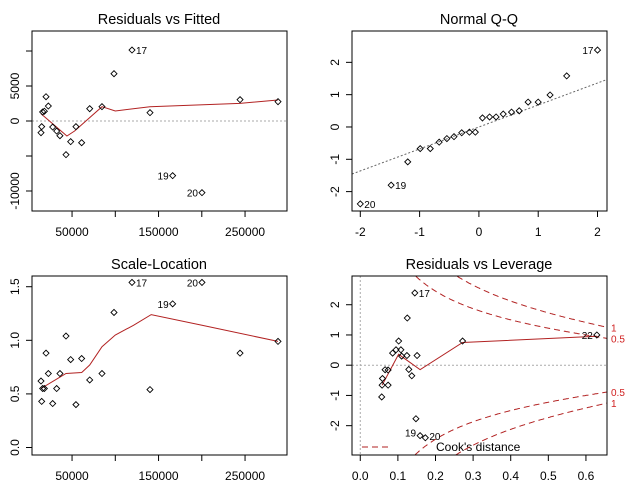  I want to click on y-tick-label: 1, so click(335, 334).